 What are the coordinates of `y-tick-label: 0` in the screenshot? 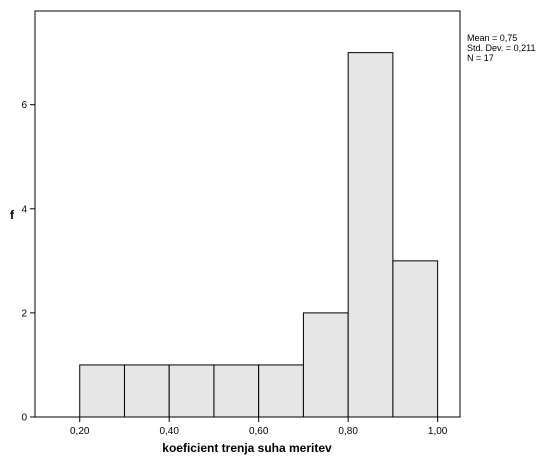 It's located at (24, 418).